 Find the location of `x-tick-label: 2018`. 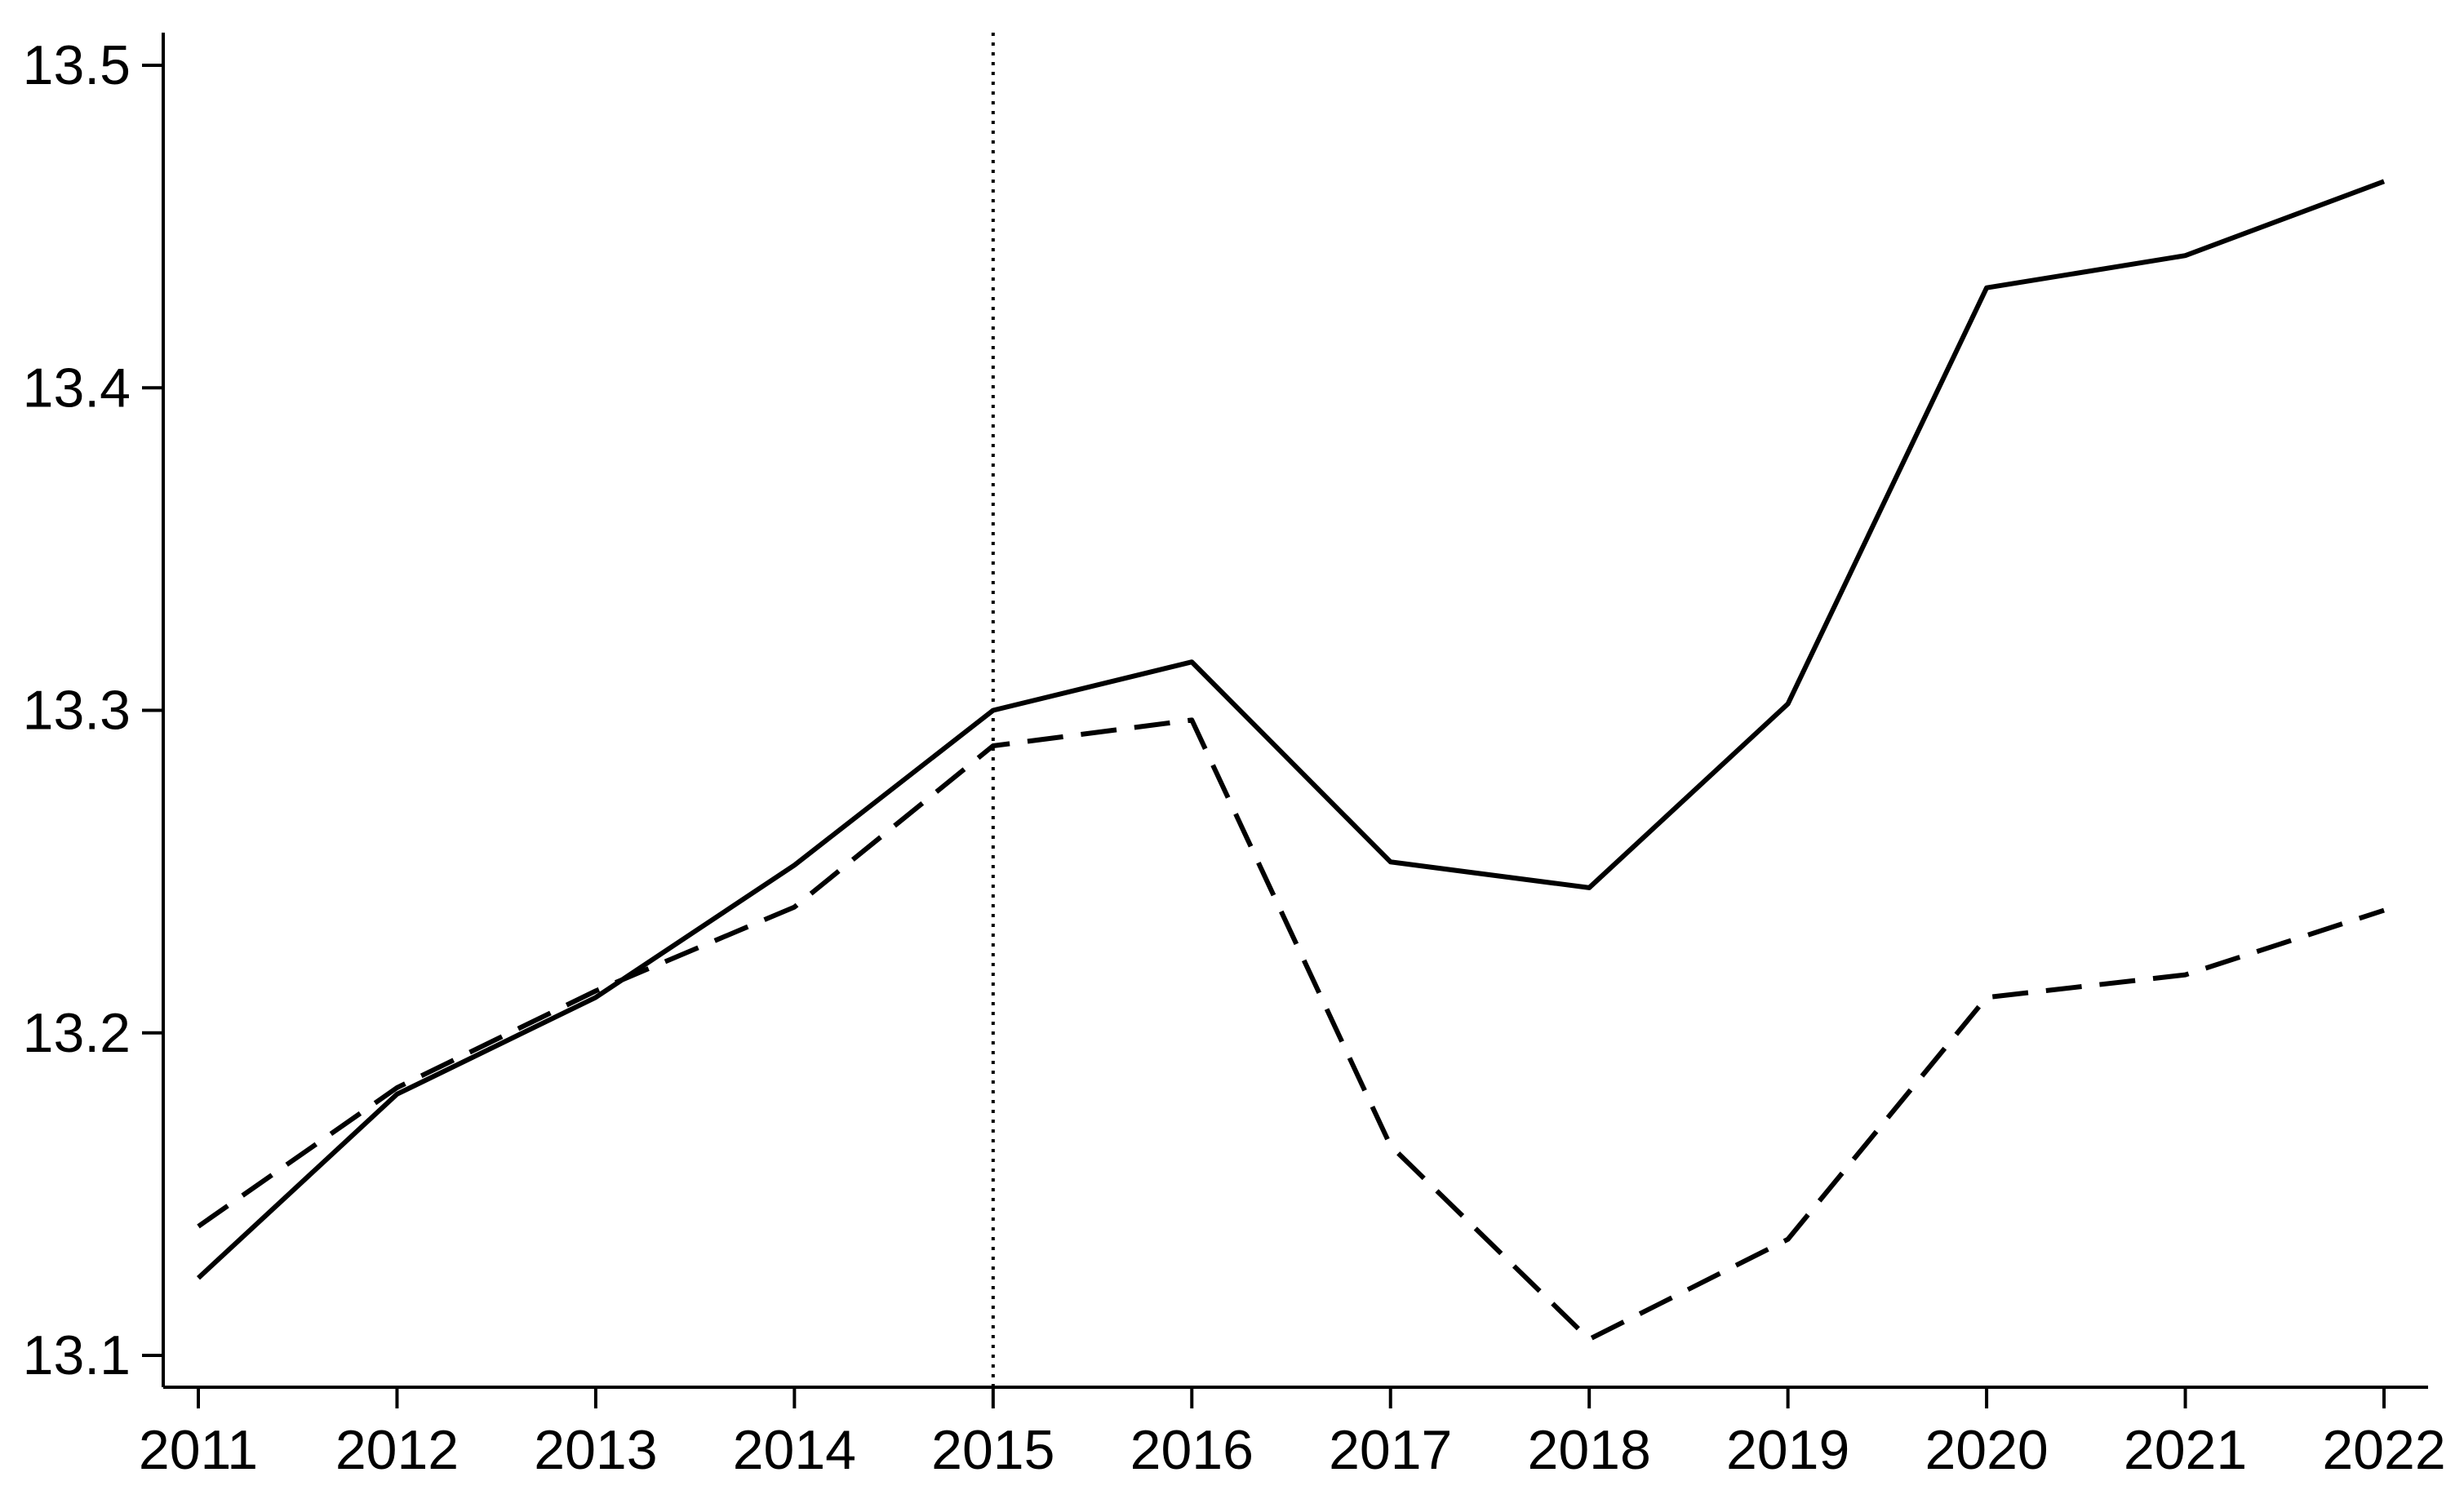

x-tick-label: 2018 is located at coordinates (1590, 1450).